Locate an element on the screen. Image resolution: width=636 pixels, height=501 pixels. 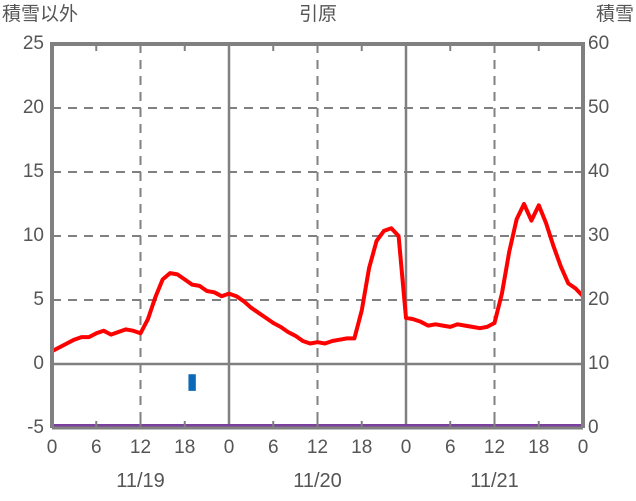
y-tick-right-30: 30 is located at coordinates (599, 235).